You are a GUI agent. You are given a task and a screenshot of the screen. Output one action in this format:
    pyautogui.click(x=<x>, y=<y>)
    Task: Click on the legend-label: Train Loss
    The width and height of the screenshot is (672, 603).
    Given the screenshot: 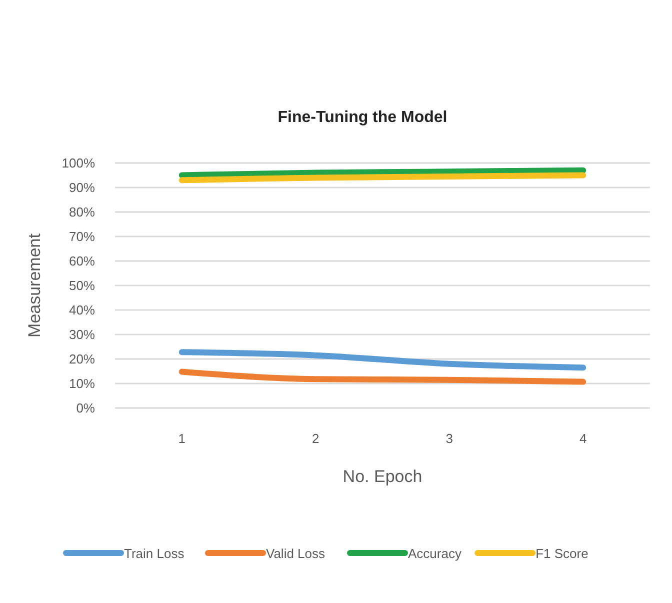 What is the action you would take?
    pyautogui.click(x=154, y=553)
    